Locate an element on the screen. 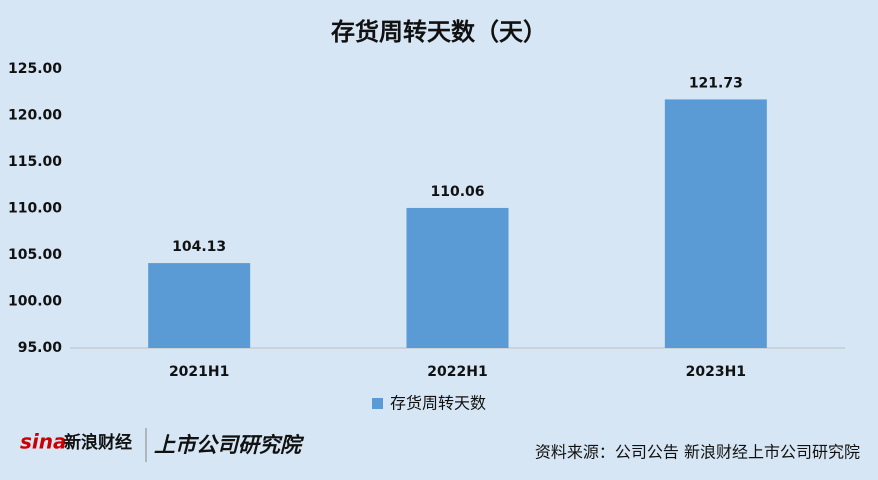  y-tick-label: 110.00 is located at coordinates (35, 209).